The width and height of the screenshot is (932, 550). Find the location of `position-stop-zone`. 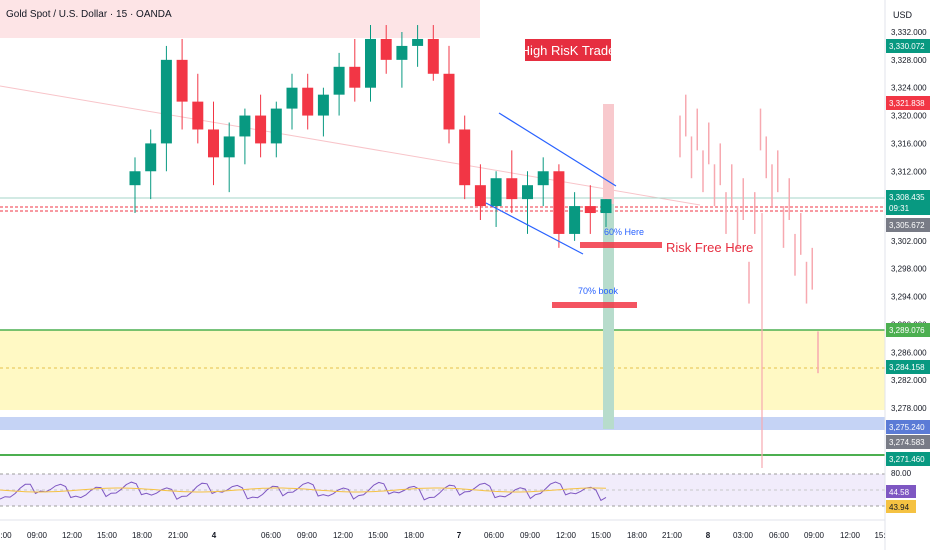

position-stop-zone is located at coordinates (608, 154).